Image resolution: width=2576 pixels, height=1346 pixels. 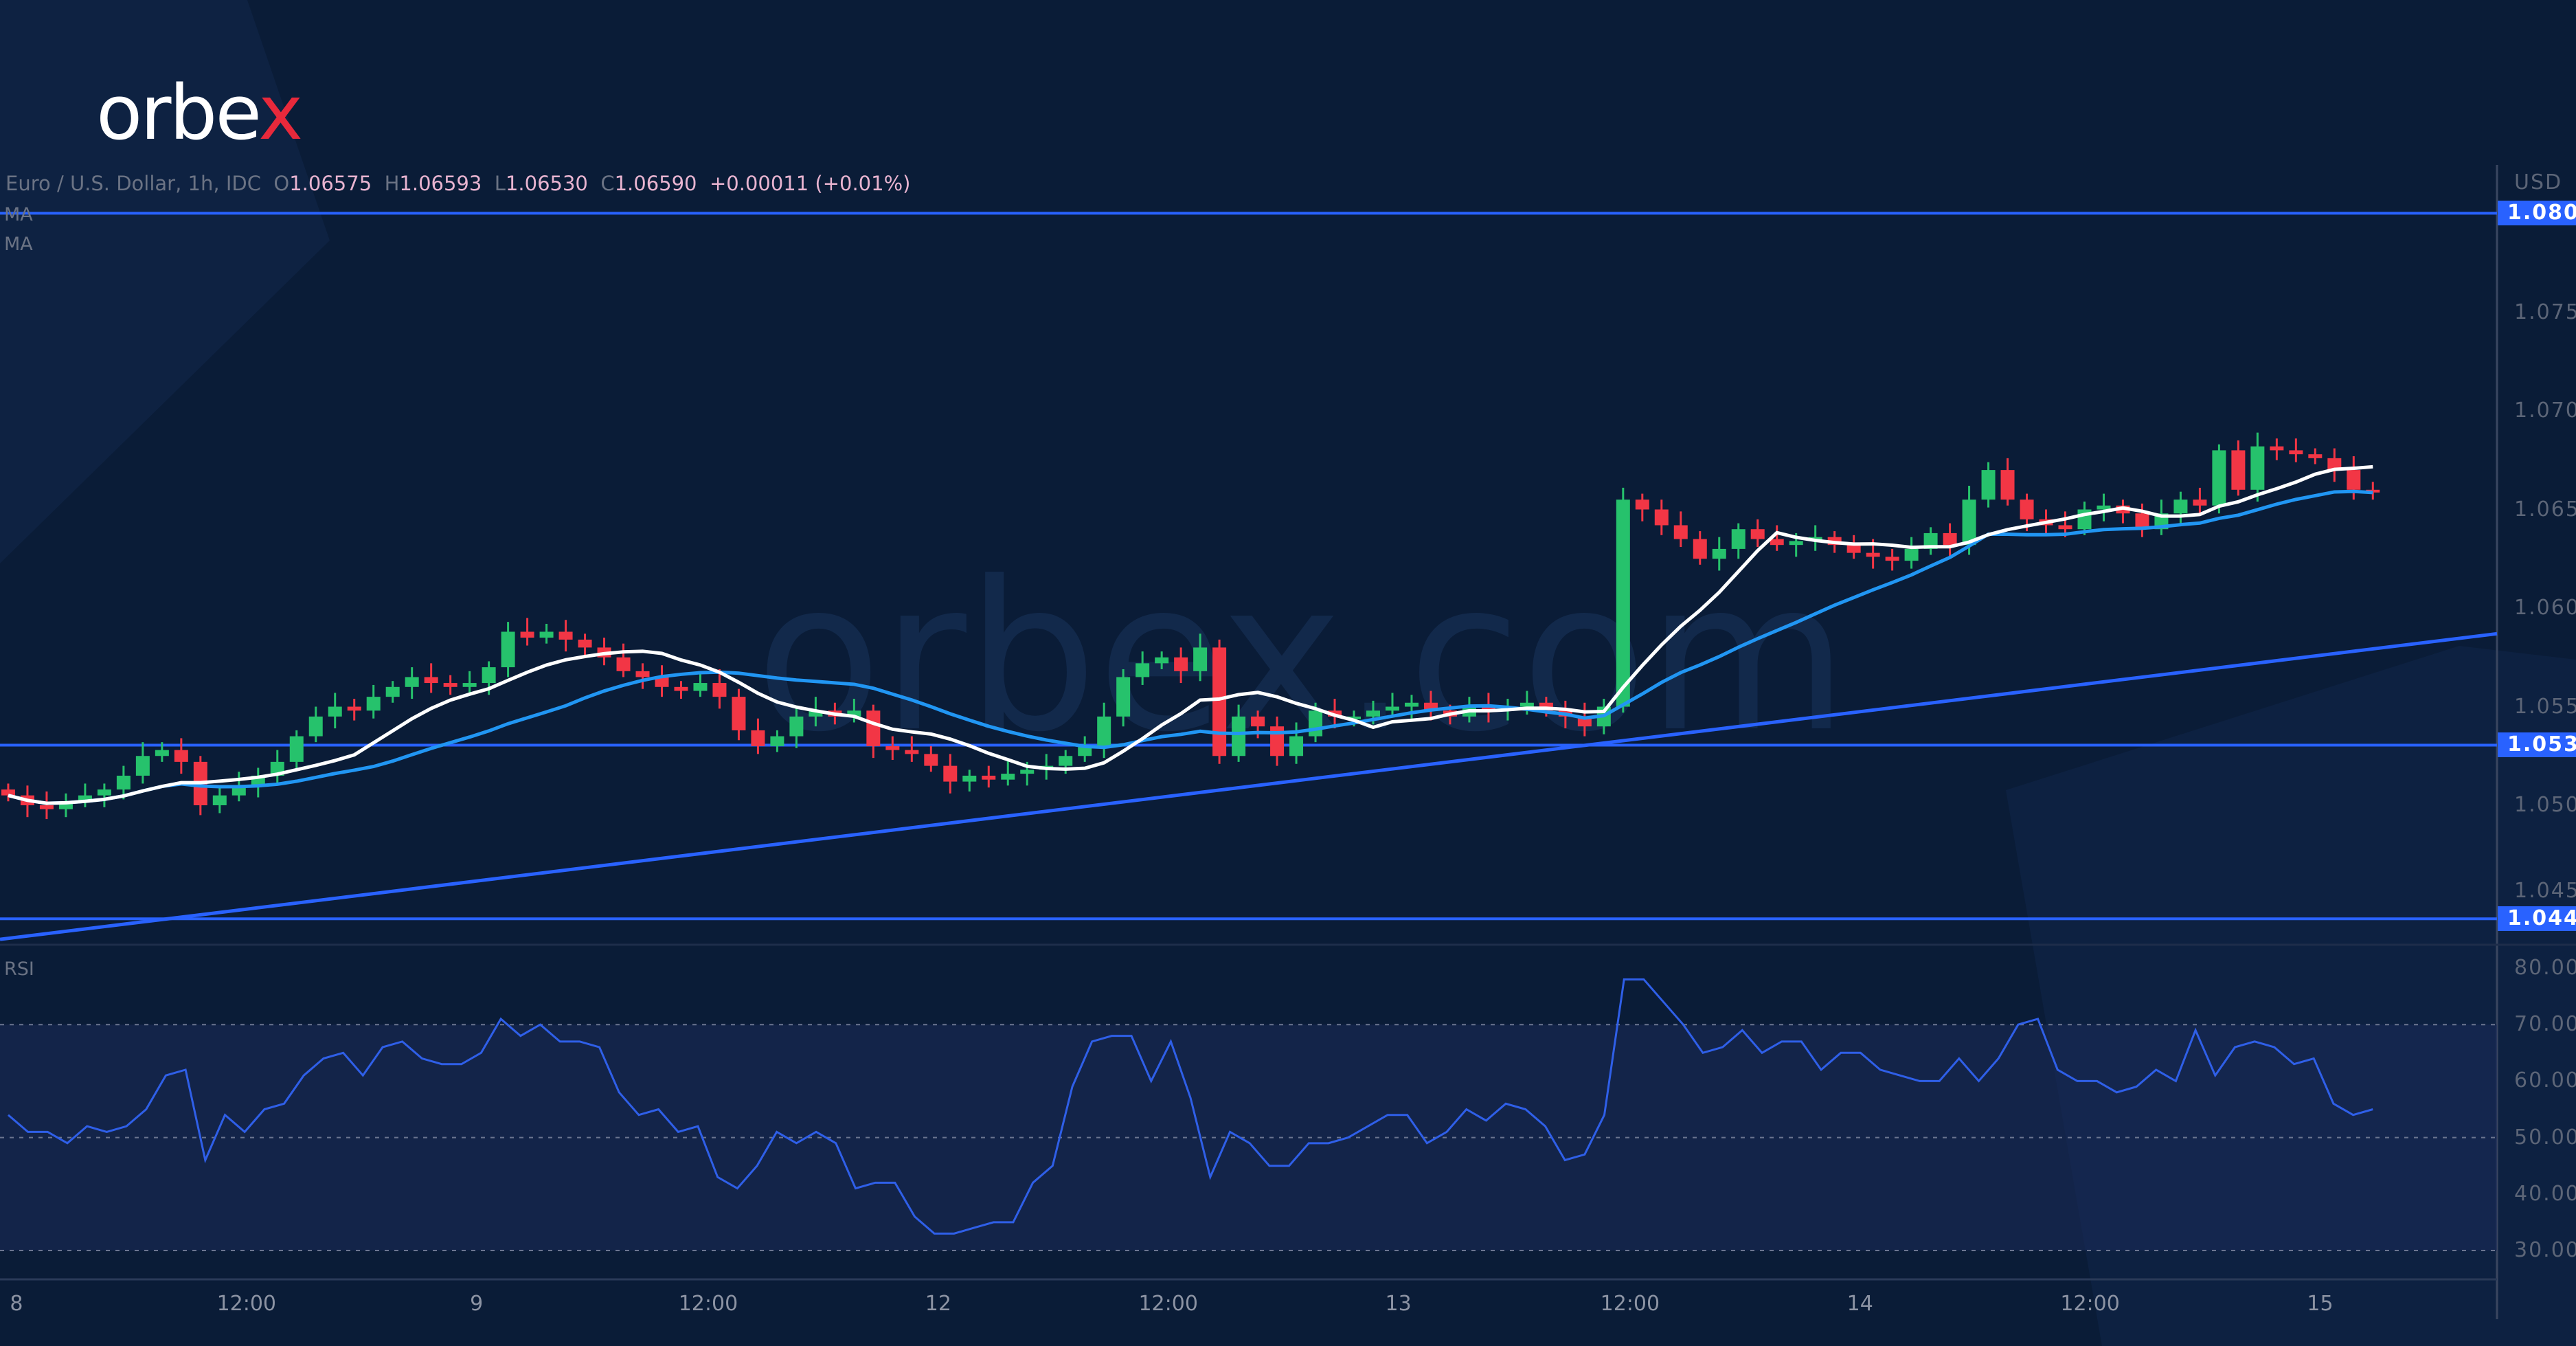 I want to click on price-level-label: 1.08002, so click(x=2537, y=213).